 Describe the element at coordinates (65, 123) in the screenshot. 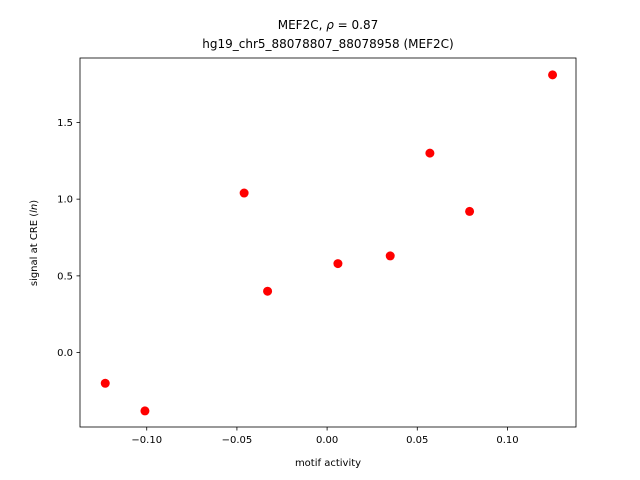

I see `y-tick-label: 1.5` at that location.